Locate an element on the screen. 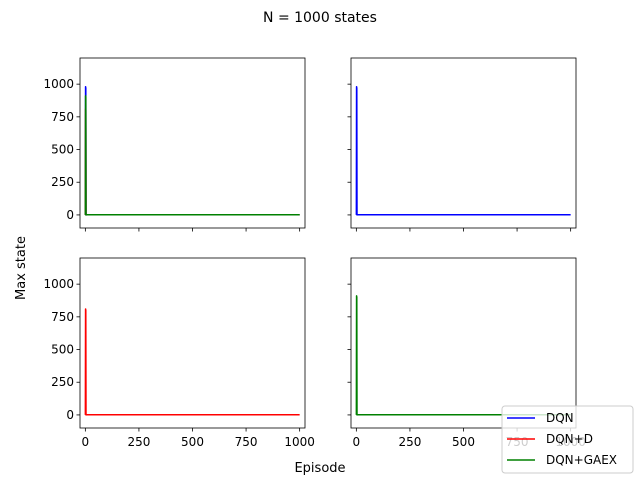 The height and width of the screenshot is (480, 640). legend-frame is located at coordinates (567, 439).